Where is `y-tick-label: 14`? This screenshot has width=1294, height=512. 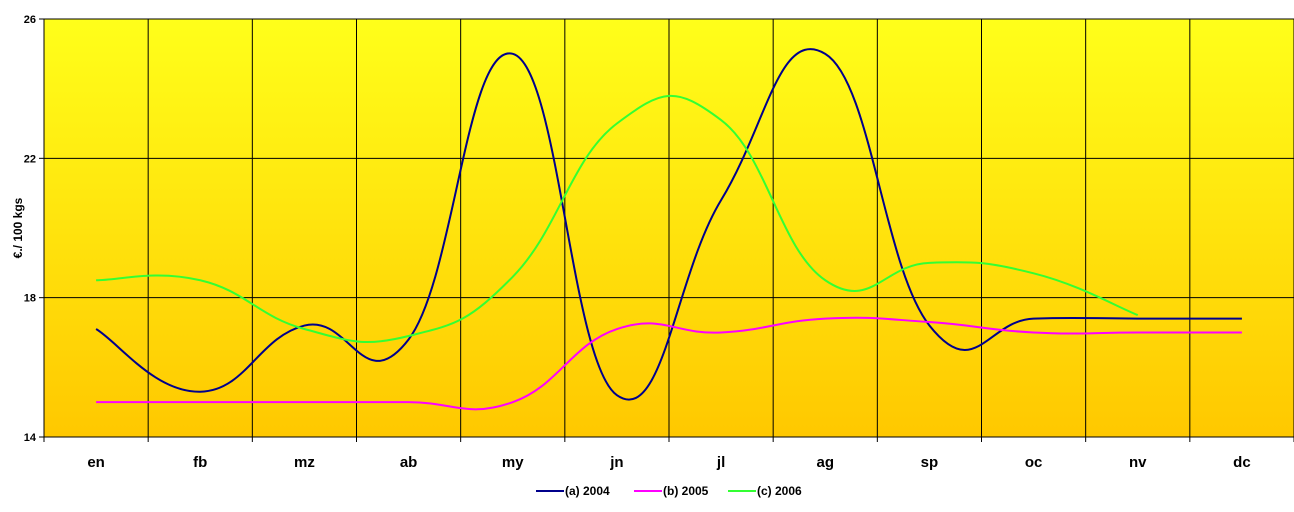 y-tick-label: 14 is located at coordinates (30, 438).